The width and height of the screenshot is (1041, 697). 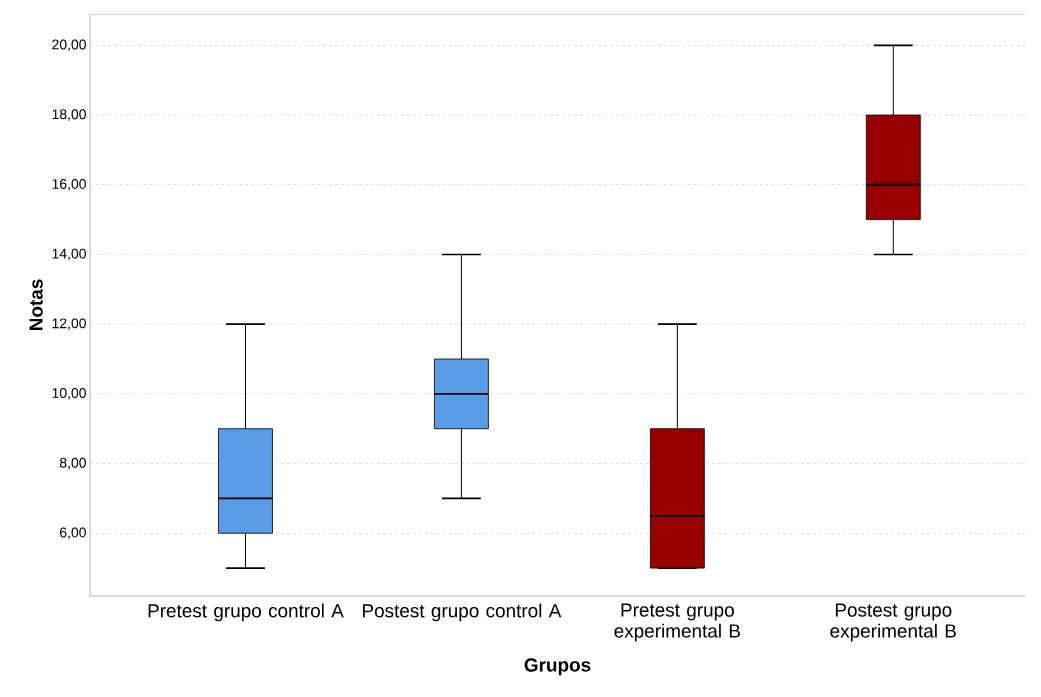 I want to click on x-tick-label: Pretest grupo experimental B, so click(x=677, y=622).